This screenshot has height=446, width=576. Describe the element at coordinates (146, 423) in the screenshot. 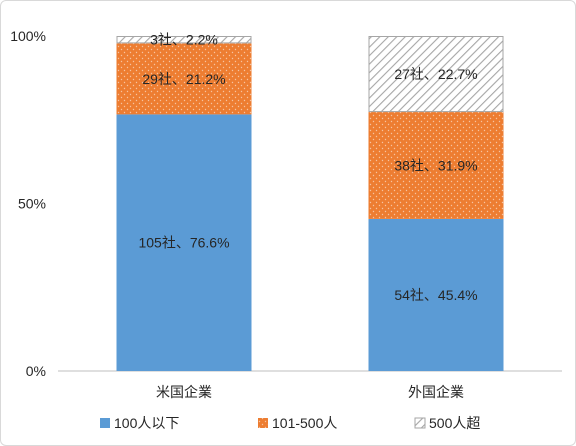

I see `legend-label: 100人以下` at that location.